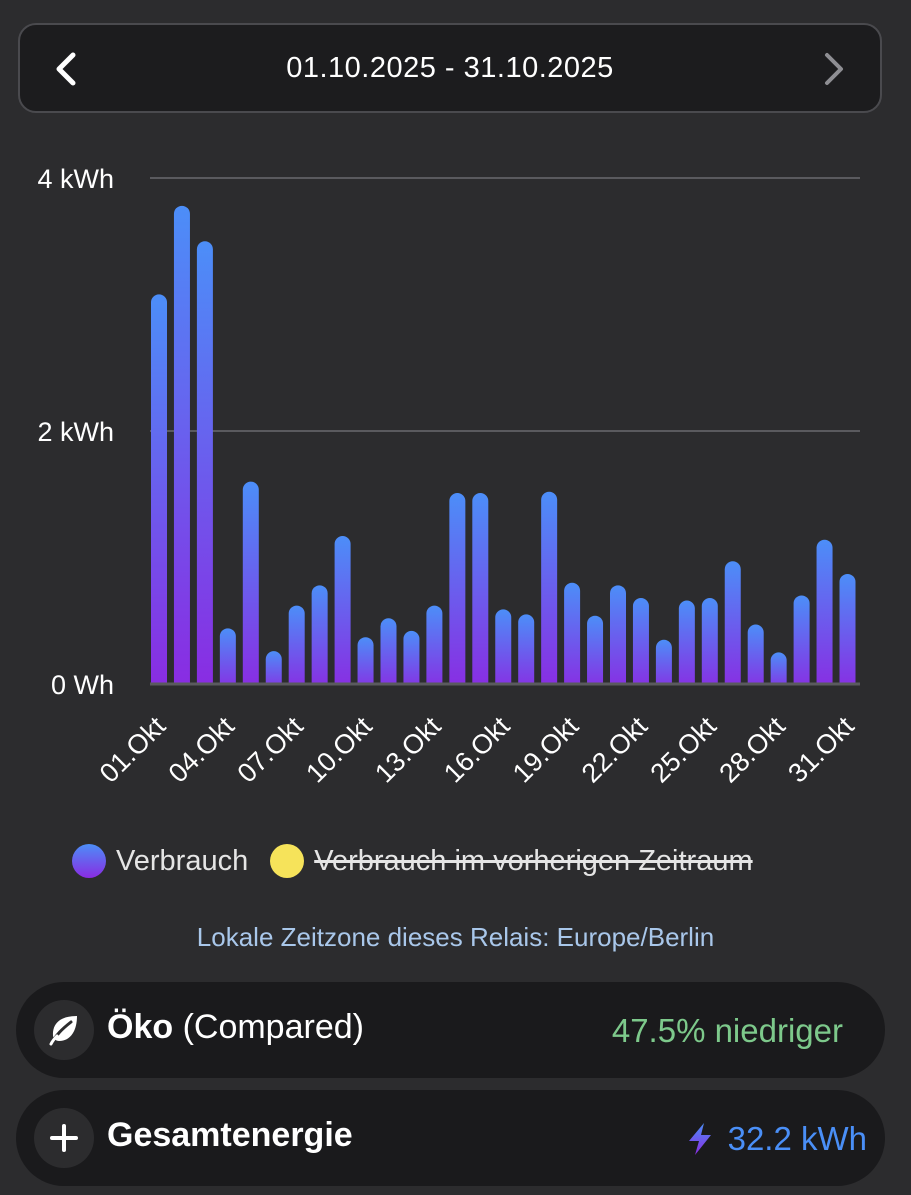 The width and height of the screenshot is (911, 1195). Describe the element at coordinates (75, 432) in the screenshot. I see `y-tick-label: 2 kWh` at that location.